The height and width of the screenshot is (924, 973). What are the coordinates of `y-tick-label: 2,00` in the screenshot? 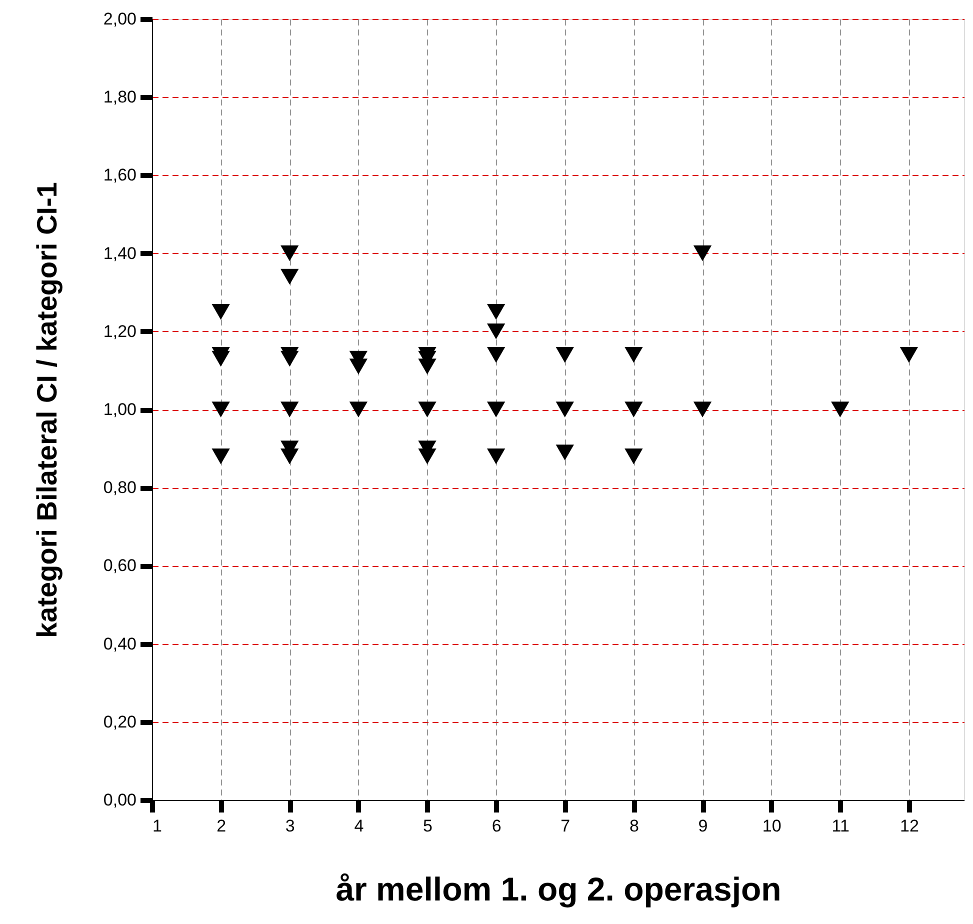 It's located at (119, 19).